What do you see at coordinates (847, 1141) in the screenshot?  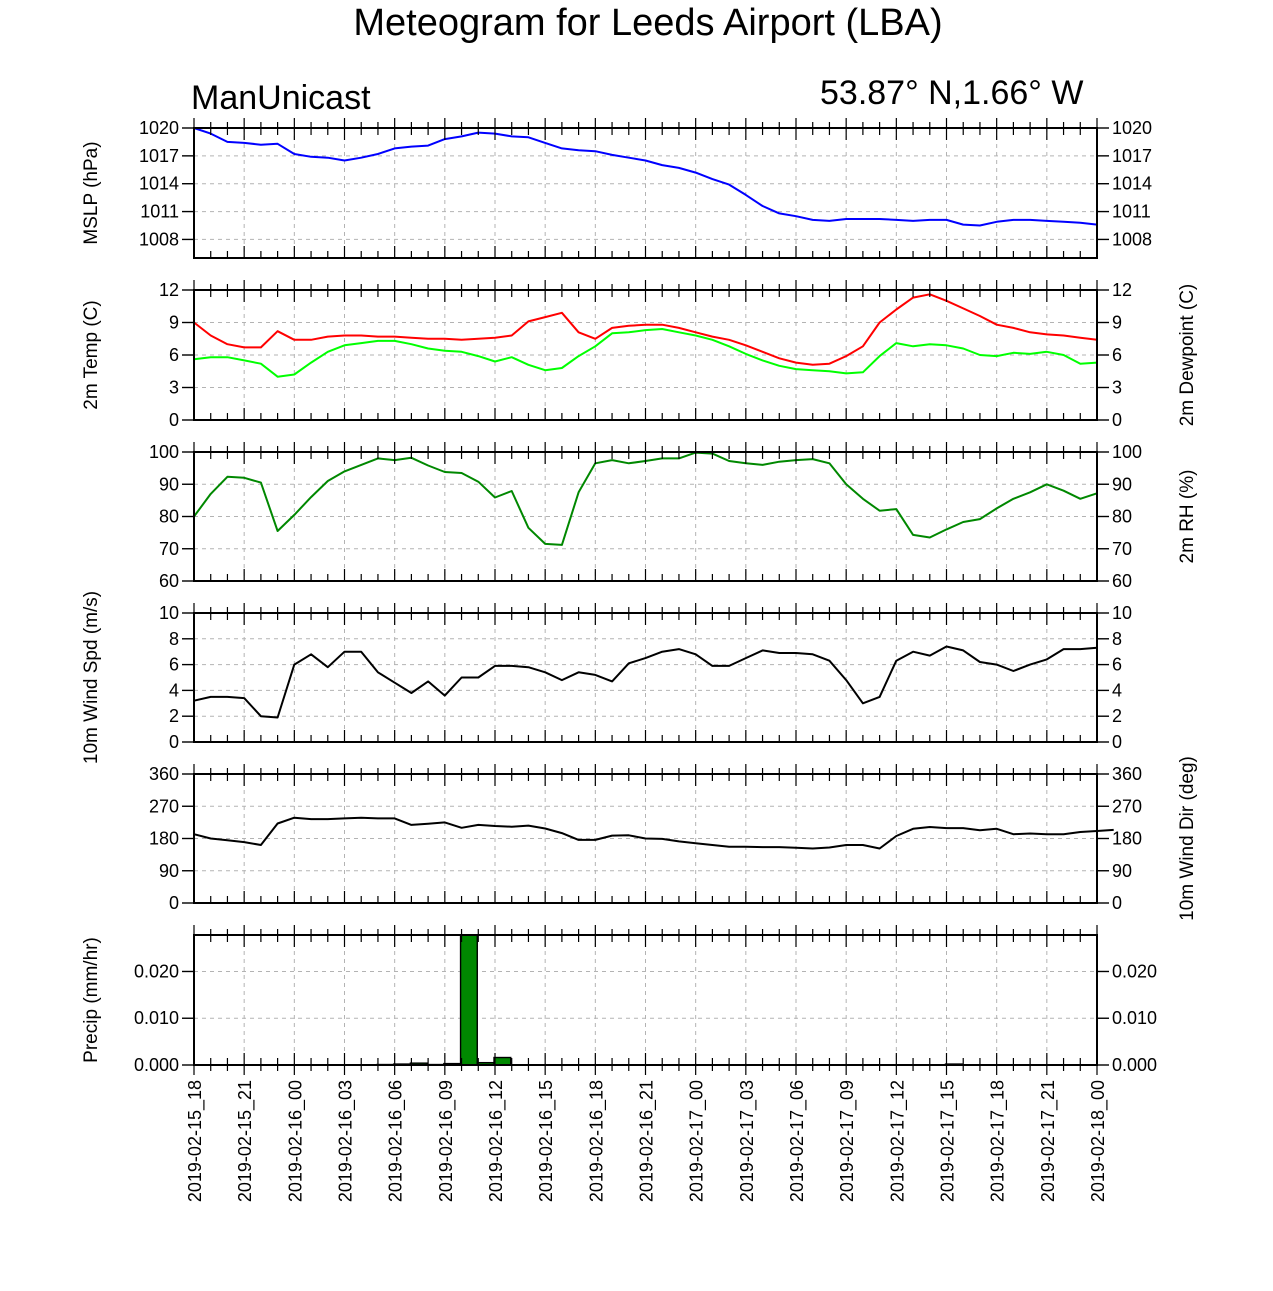 I see `x-tick-label: 2019-02-17_09` at bounding box center [847, 1141].